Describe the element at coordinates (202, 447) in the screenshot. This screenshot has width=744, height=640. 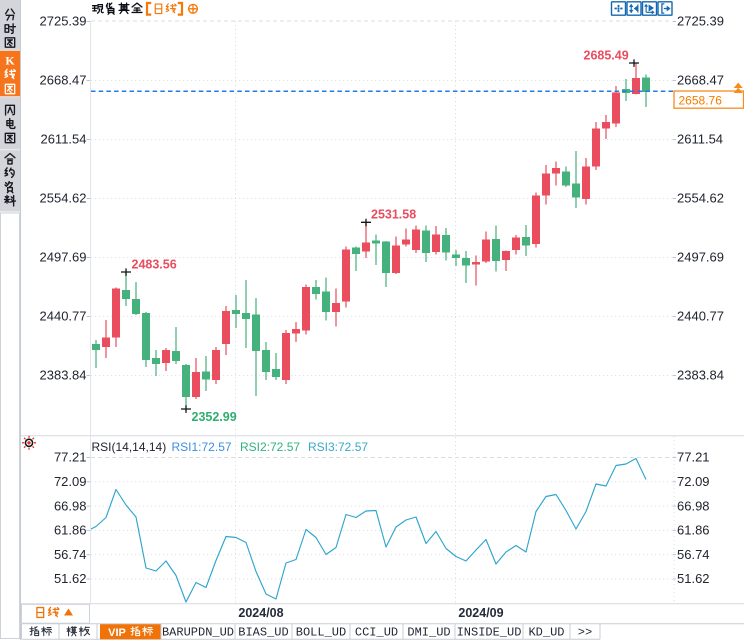
I see `svg-text: RSI1:72.57` at that location.